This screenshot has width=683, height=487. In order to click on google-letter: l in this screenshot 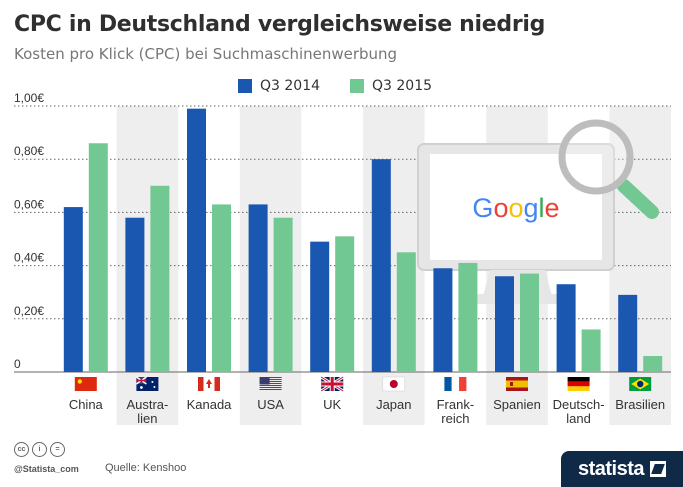, I will do `click(542, 208)`.